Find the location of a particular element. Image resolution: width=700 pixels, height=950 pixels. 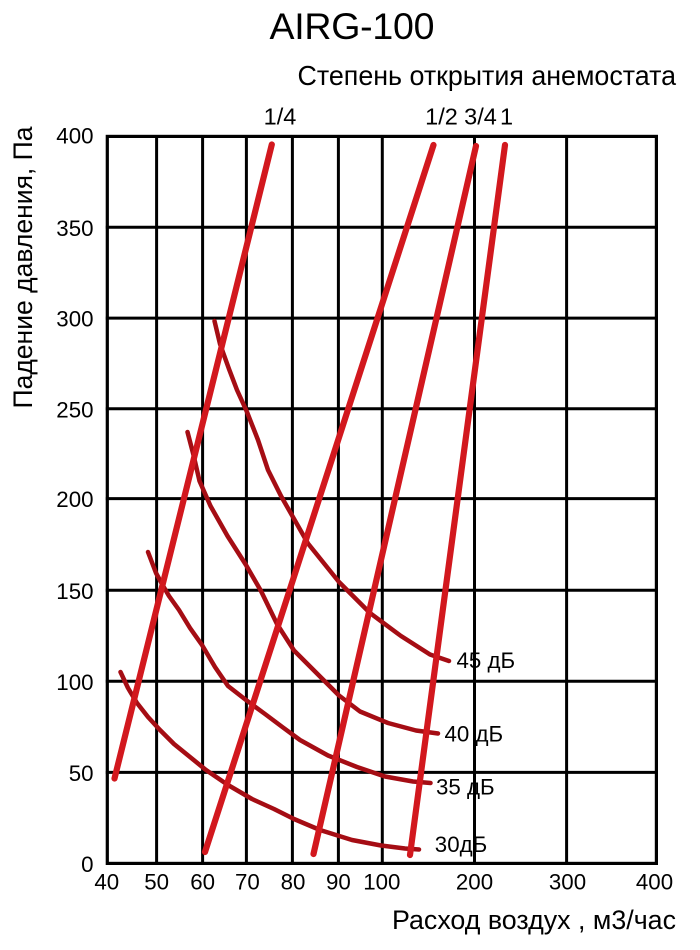

svg-text: 35 дБ is located at coordinates (465, 787).